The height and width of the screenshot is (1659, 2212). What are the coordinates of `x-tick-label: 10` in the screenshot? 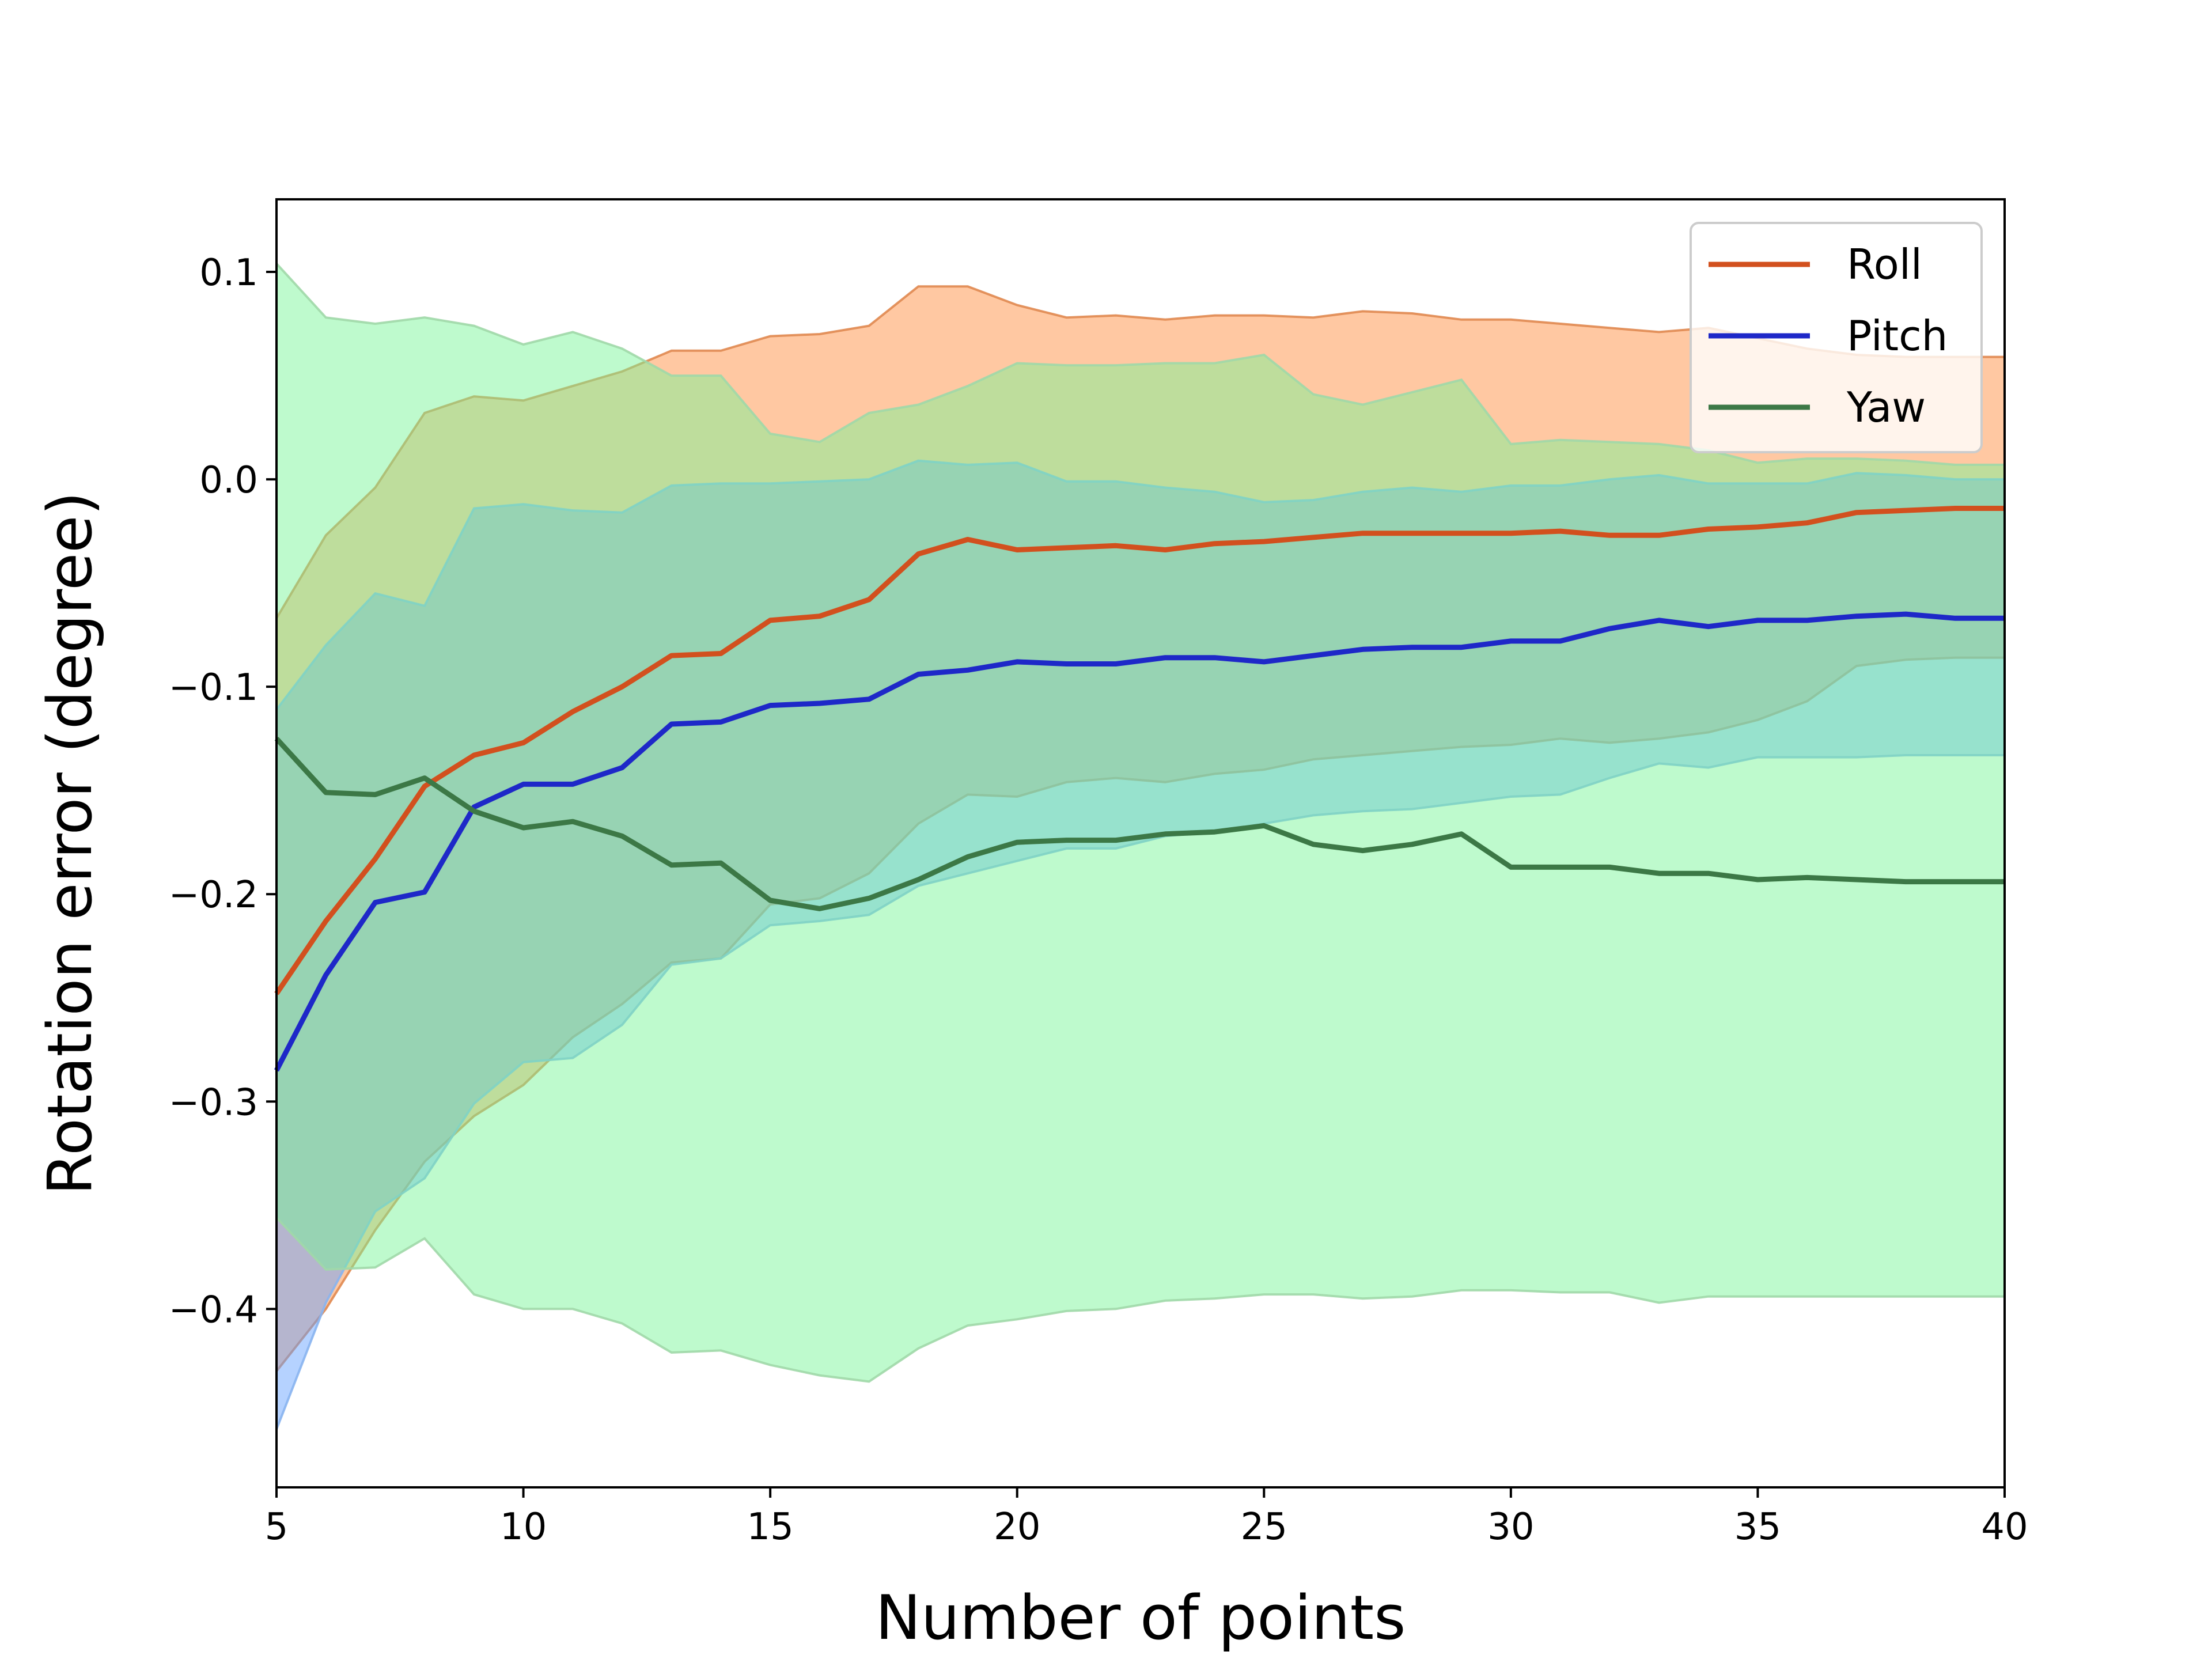 It's located at (523, 1527).